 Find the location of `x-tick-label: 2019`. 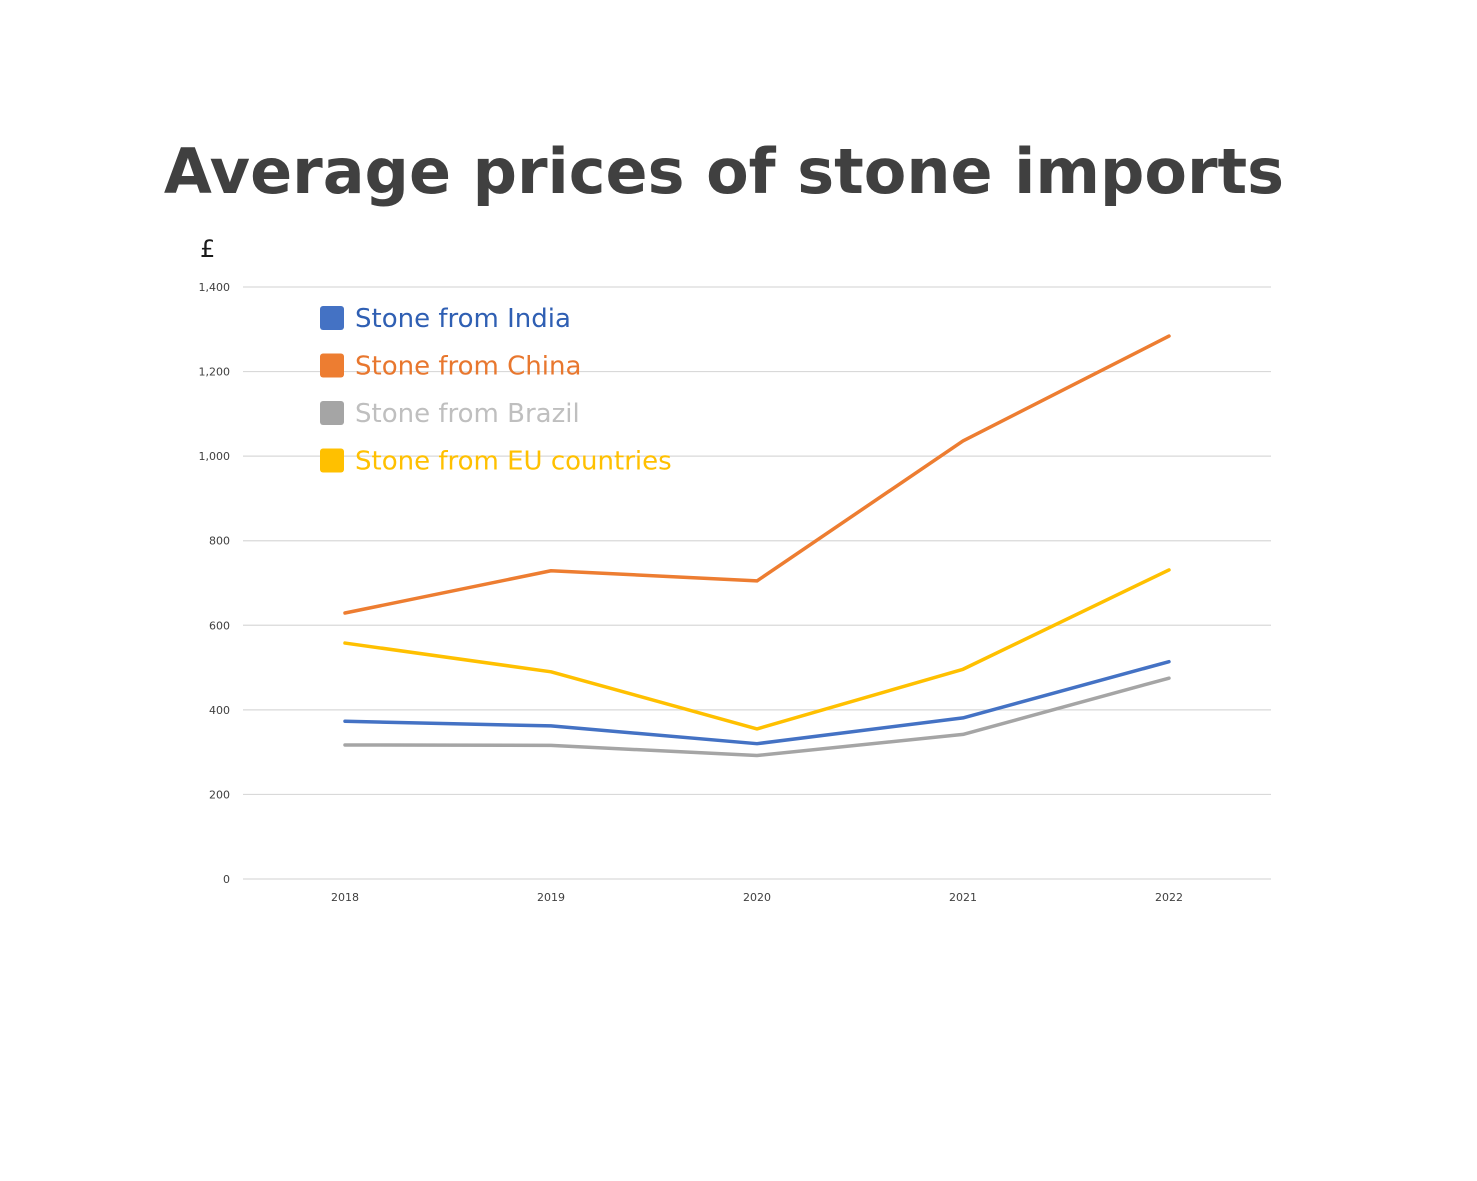

x-tick-label: 2019 is located at coordinates (551, 897).